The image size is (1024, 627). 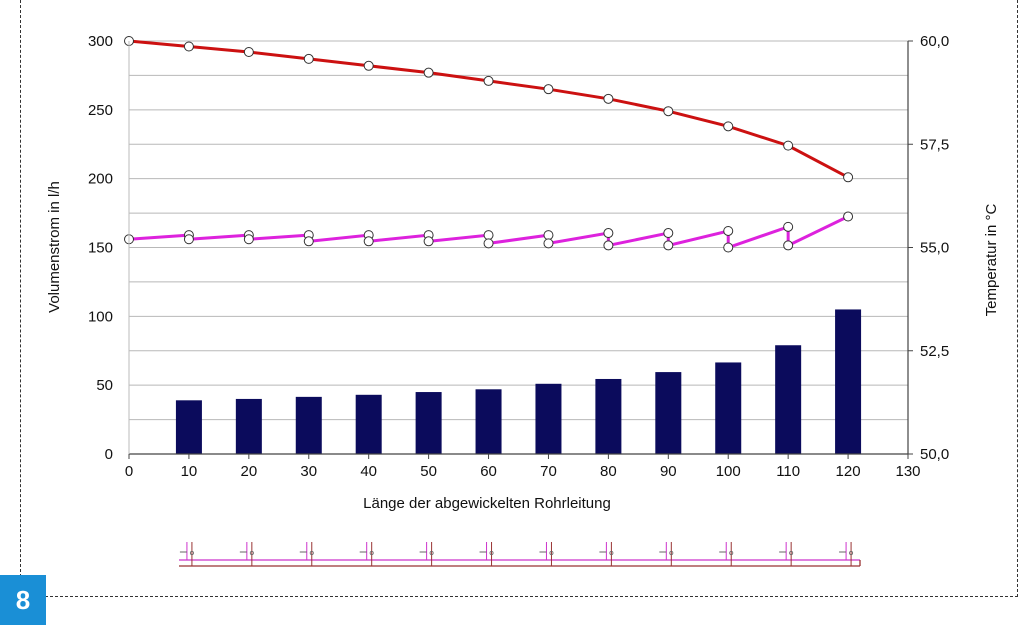 I want to click on figure-number-badge: 8, so click(x=23, y=600).